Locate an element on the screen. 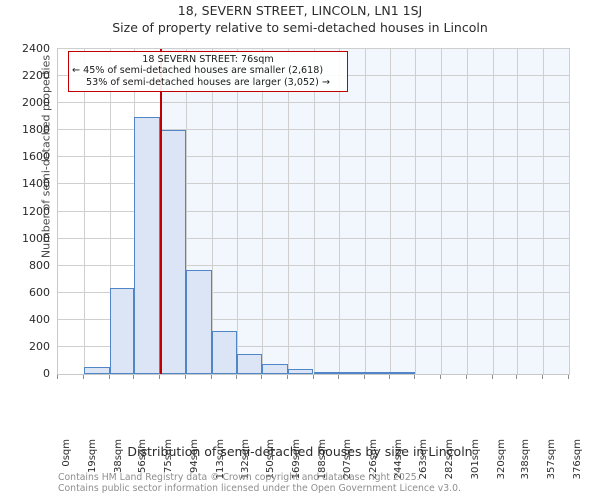 The image size is (600, 500). y-axis-tick-label: 800 is located at coordinates (39, 265).